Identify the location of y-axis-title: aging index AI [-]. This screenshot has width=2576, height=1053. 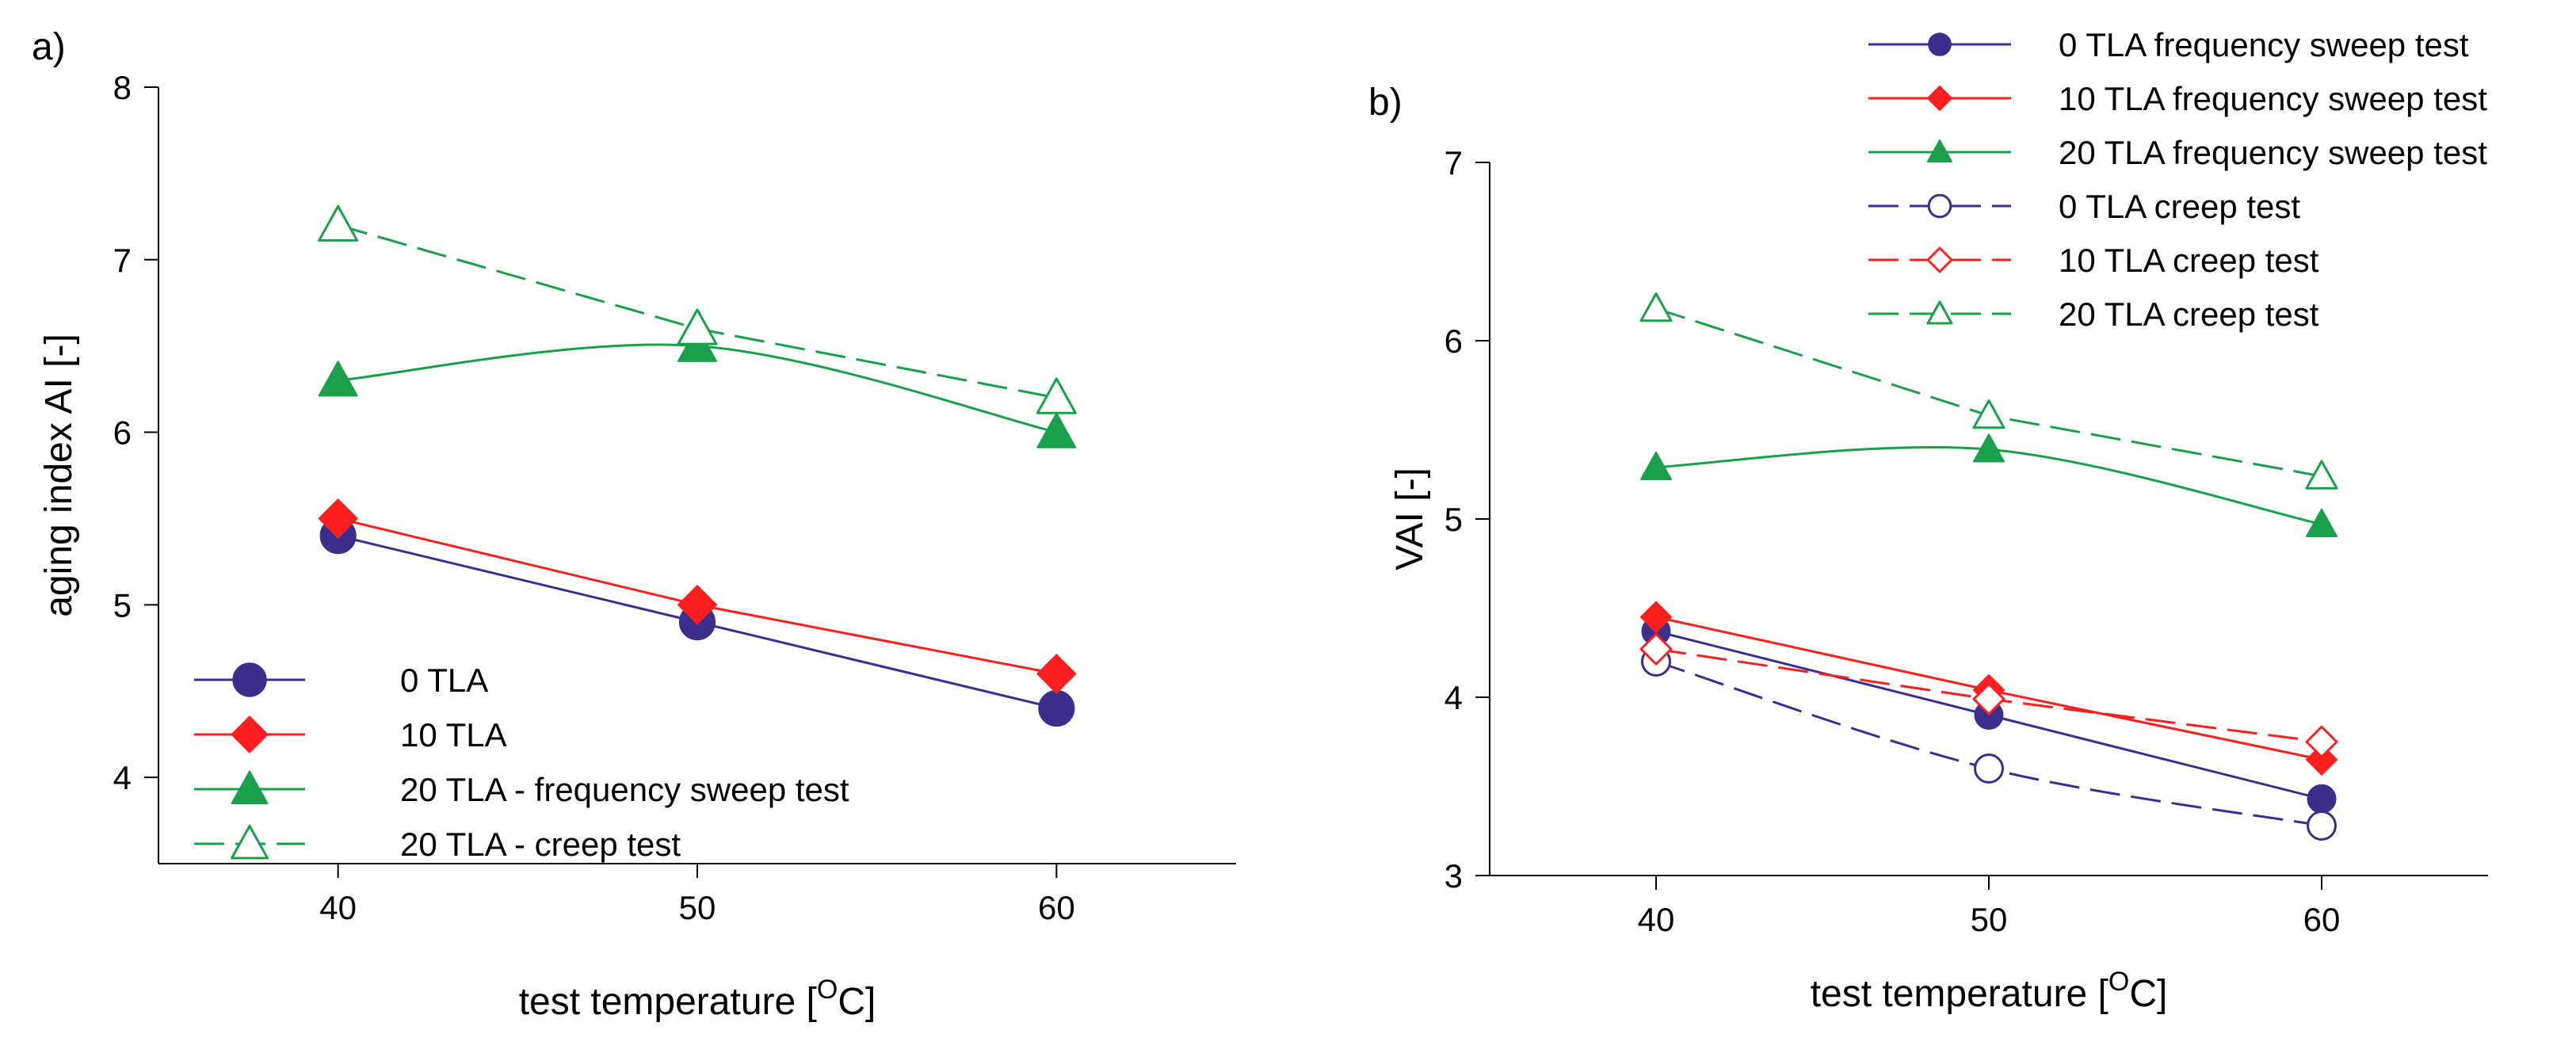
(59, 475).